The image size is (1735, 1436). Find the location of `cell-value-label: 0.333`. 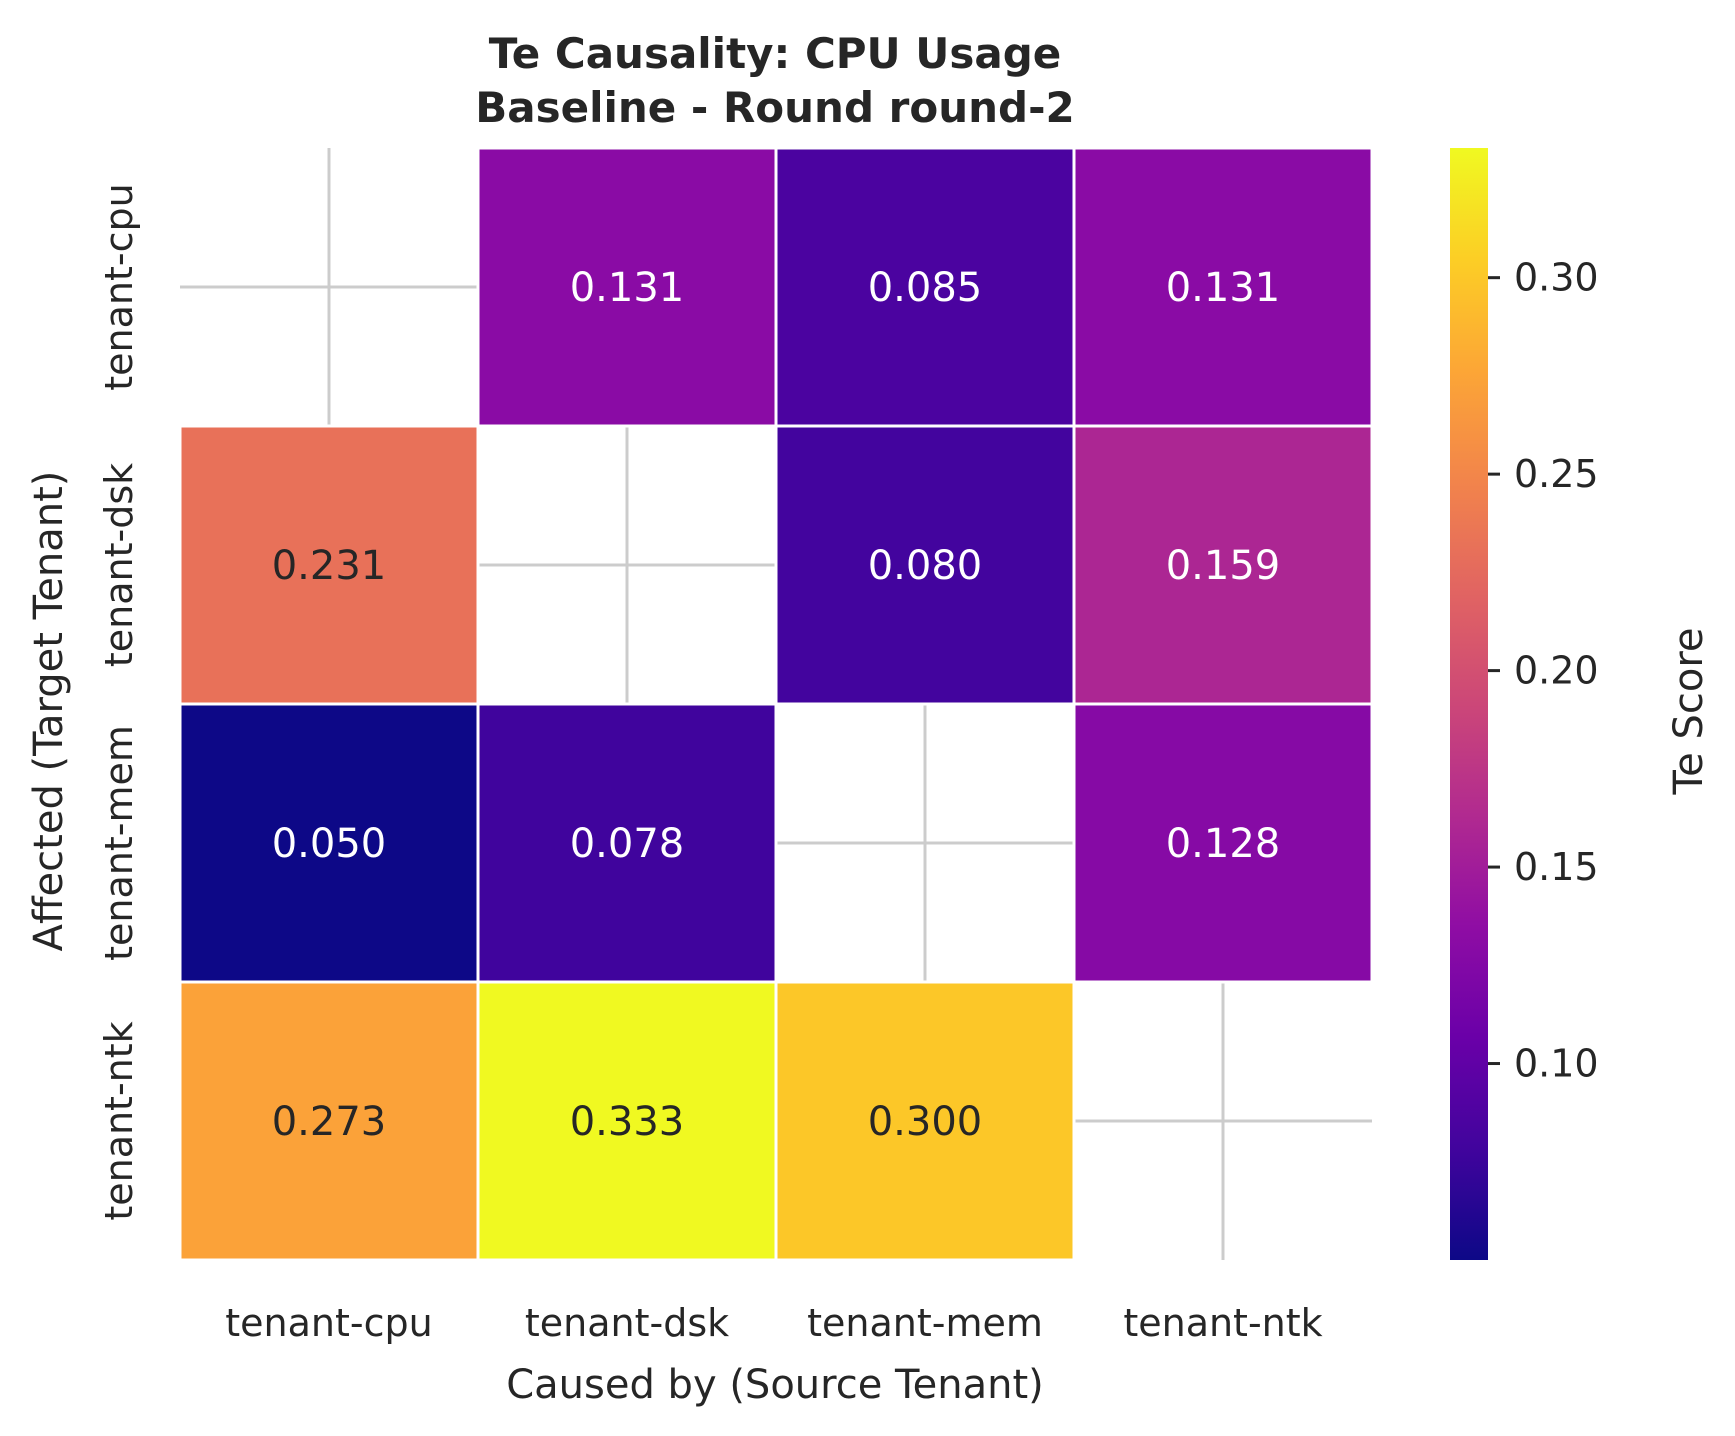

cell-value-label: 0.333 is located at coordinates (627, 1122).